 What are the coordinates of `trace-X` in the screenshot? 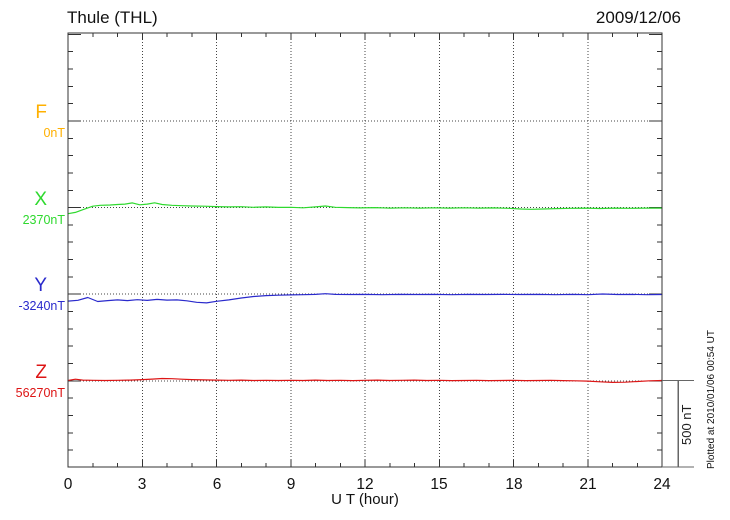 It's located at (365, 208).